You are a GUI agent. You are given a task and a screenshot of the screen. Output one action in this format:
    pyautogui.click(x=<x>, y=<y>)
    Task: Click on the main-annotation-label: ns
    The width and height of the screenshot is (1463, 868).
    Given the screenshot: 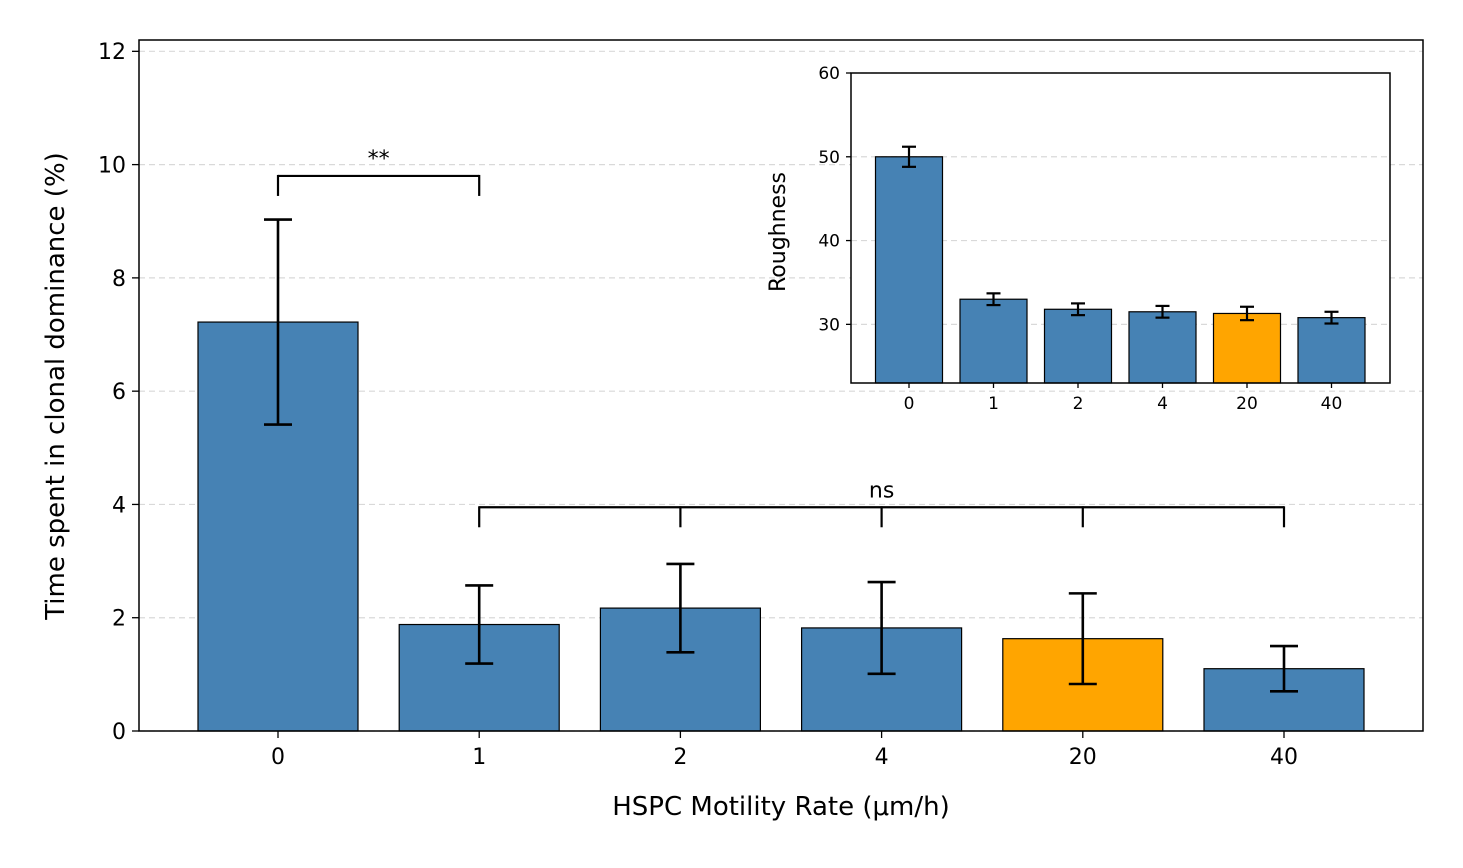 What is the action you would take?
    pyautogui.click(x=881, y=490)
    